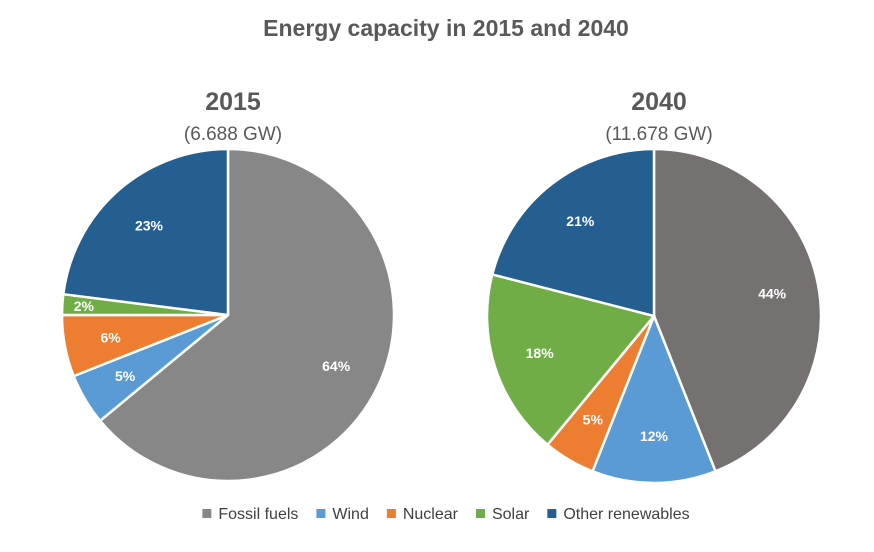 Image resolution: width=874 pixels, height=552 pixels. Describe the element at coordinates (233, 102) in the screenshot. I see `pie-2015-year: 2015` at that location.